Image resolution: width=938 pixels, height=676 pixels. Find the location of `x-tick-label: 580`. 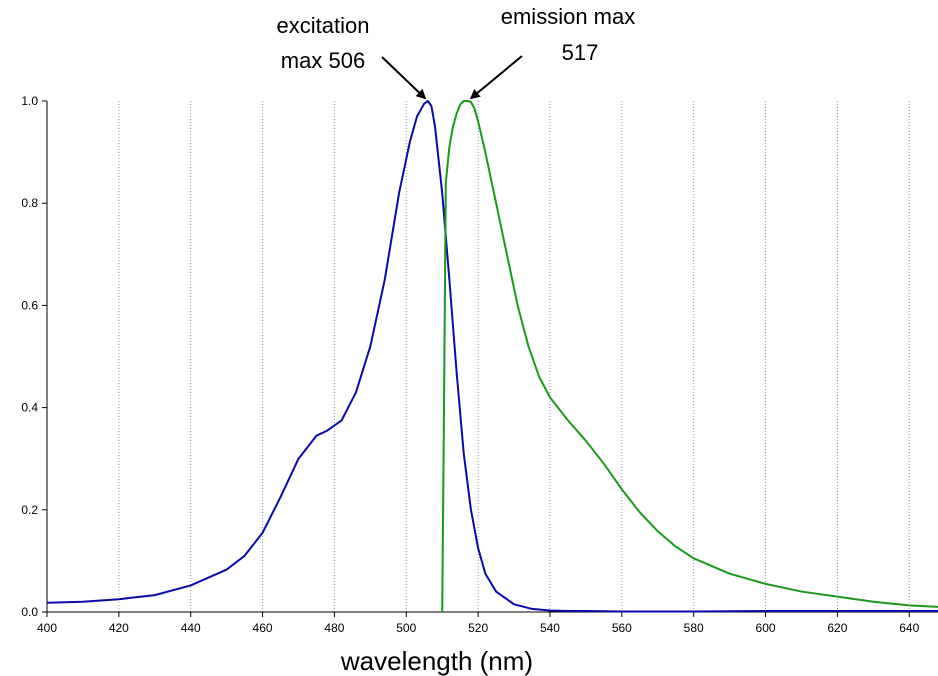

x-tick-label: 580 is located at coordinates (694, 628).